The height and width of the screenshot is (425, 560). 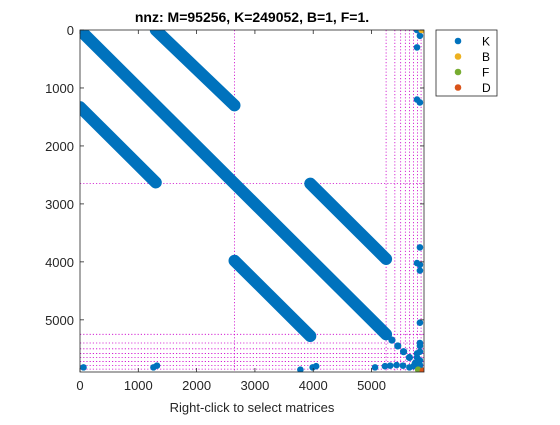 I want to click on y-tick-label-1: 1000, so click(x=59, y=88).